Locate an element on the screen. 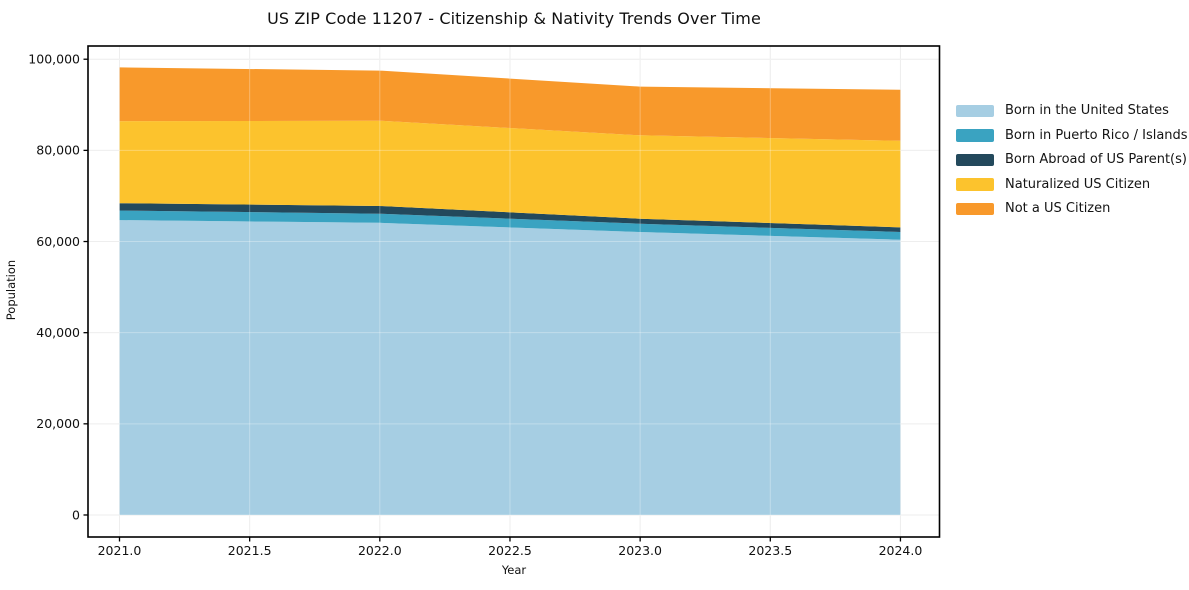  legend-item-born-us: Born in the United States is located at coordinates (1072, 111).